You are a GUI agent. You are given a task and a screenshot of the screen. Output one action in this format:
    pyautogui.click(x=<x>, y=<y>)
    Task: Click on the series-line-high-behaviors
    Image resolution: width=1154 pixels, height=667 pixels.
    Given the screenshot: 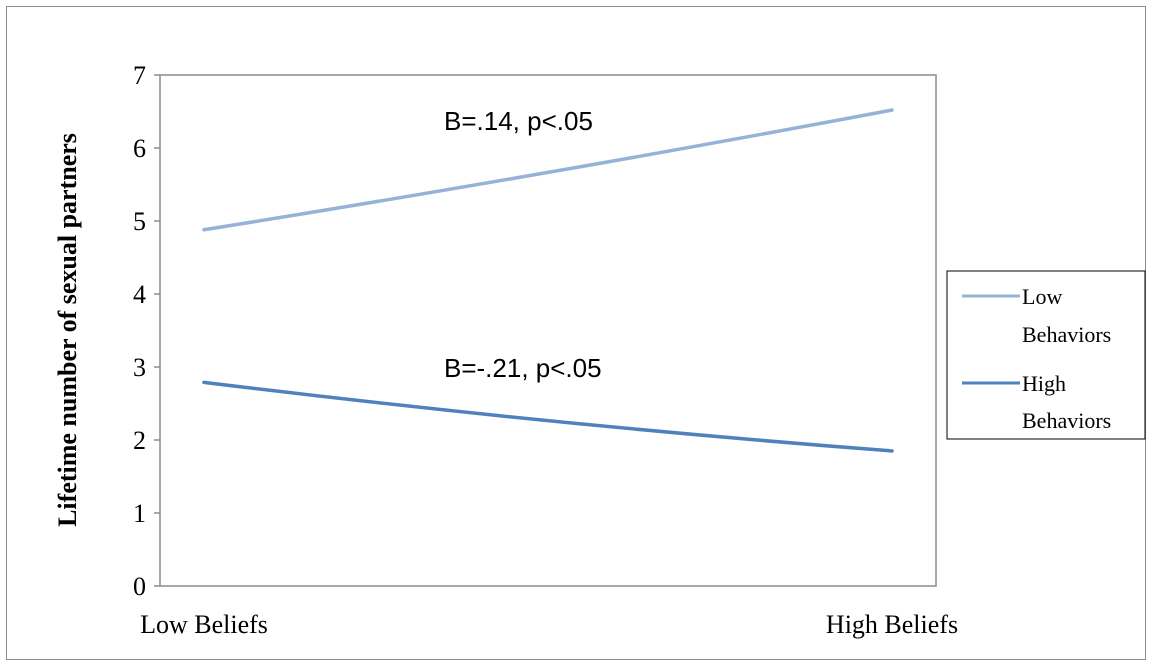 What is the action you would take?
    pyautogui.click(x=548, y=416)
    